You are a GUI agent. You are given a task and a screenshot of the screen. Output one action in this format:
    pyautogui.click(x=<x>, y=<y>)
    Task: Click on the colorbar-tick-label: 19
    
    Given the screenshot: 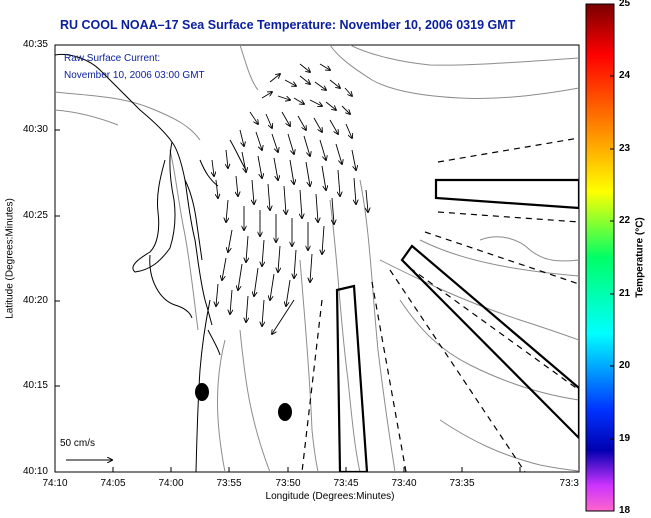 What is the action you would take?
    pyautogui.click(x=625, y=438)
    